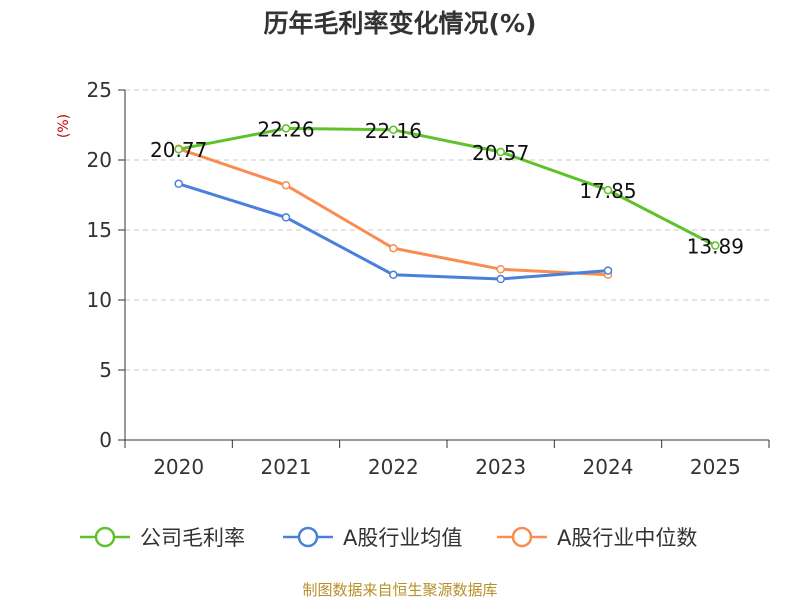  What do you see at coordinates (99, 300) in the screenshot?
I see `y-tick-label: 10` at bounding box center [99, 300].